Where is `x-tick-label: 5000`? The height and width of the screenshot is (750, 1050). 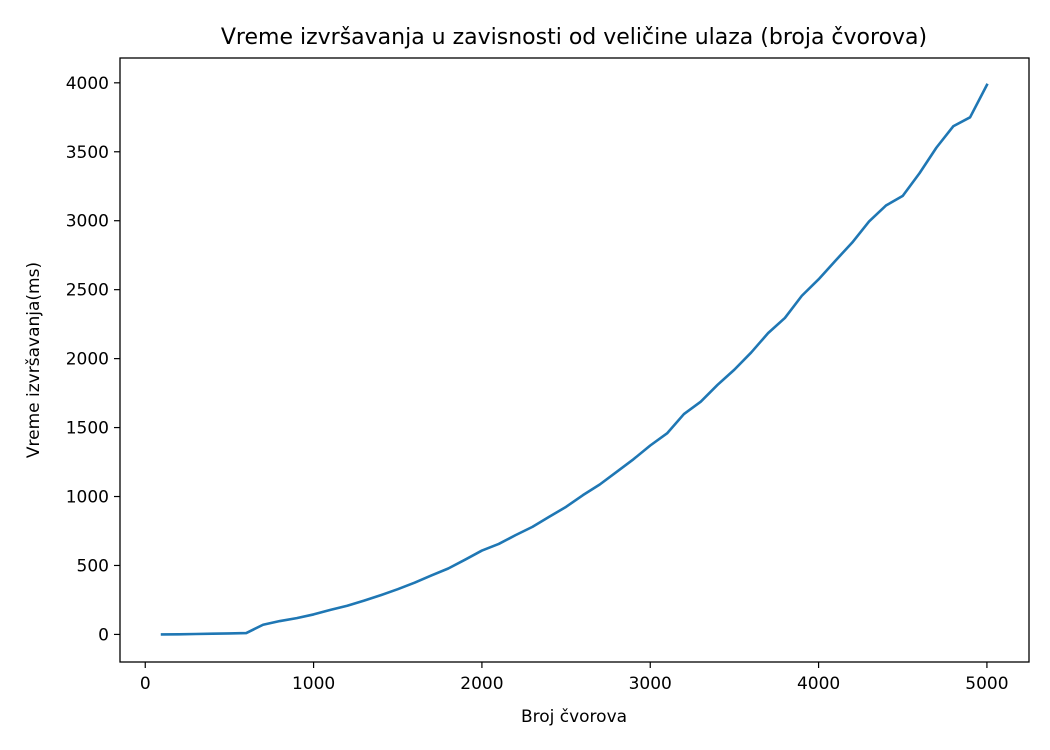 x-tick-label: 5000 is located at coordinates (986, 684).